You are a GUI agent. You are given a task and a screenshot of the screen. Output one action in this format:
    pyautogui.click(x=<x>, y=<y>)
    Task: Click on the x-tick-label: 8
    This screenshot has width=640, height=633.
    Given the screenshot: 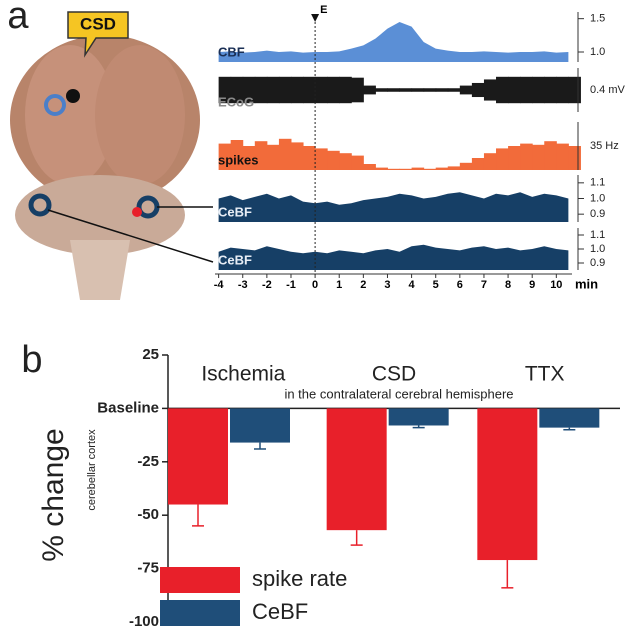 What is the action you would take?
    pyautogui.click(x=508, y=285)
    